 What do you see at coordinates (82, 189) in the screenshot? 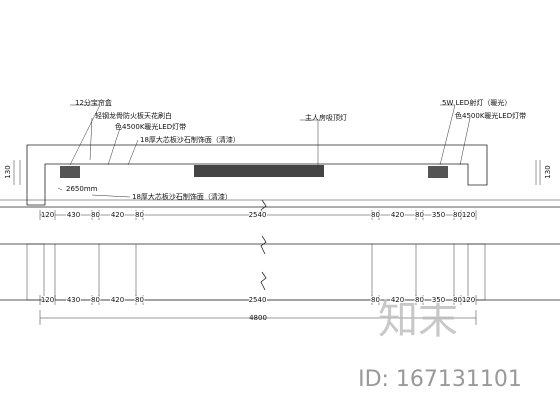
I see `height-note: 2650mm` at bounding box center [82, 189].